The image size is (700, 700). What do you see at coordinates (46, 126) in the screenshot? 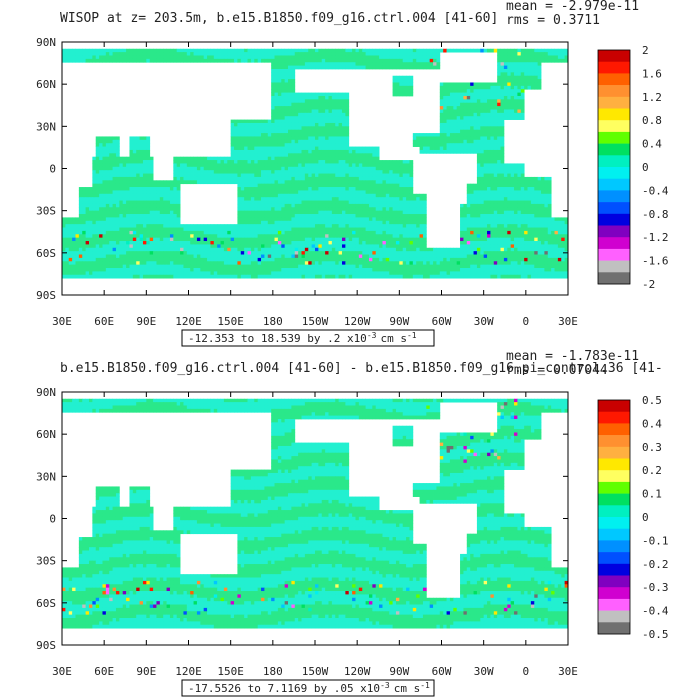
I see `y-tick-label: 30N` at bounding box center [46, 126].